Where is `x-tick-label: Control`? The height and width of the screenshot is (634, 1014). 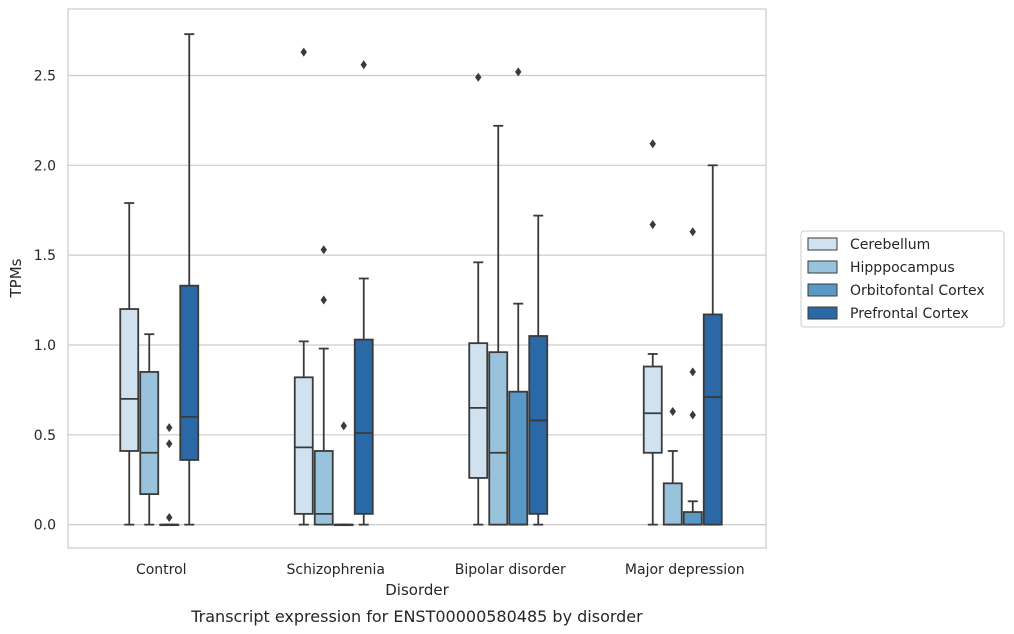 x-tick-label: Control is located at coordinates (161, 570).